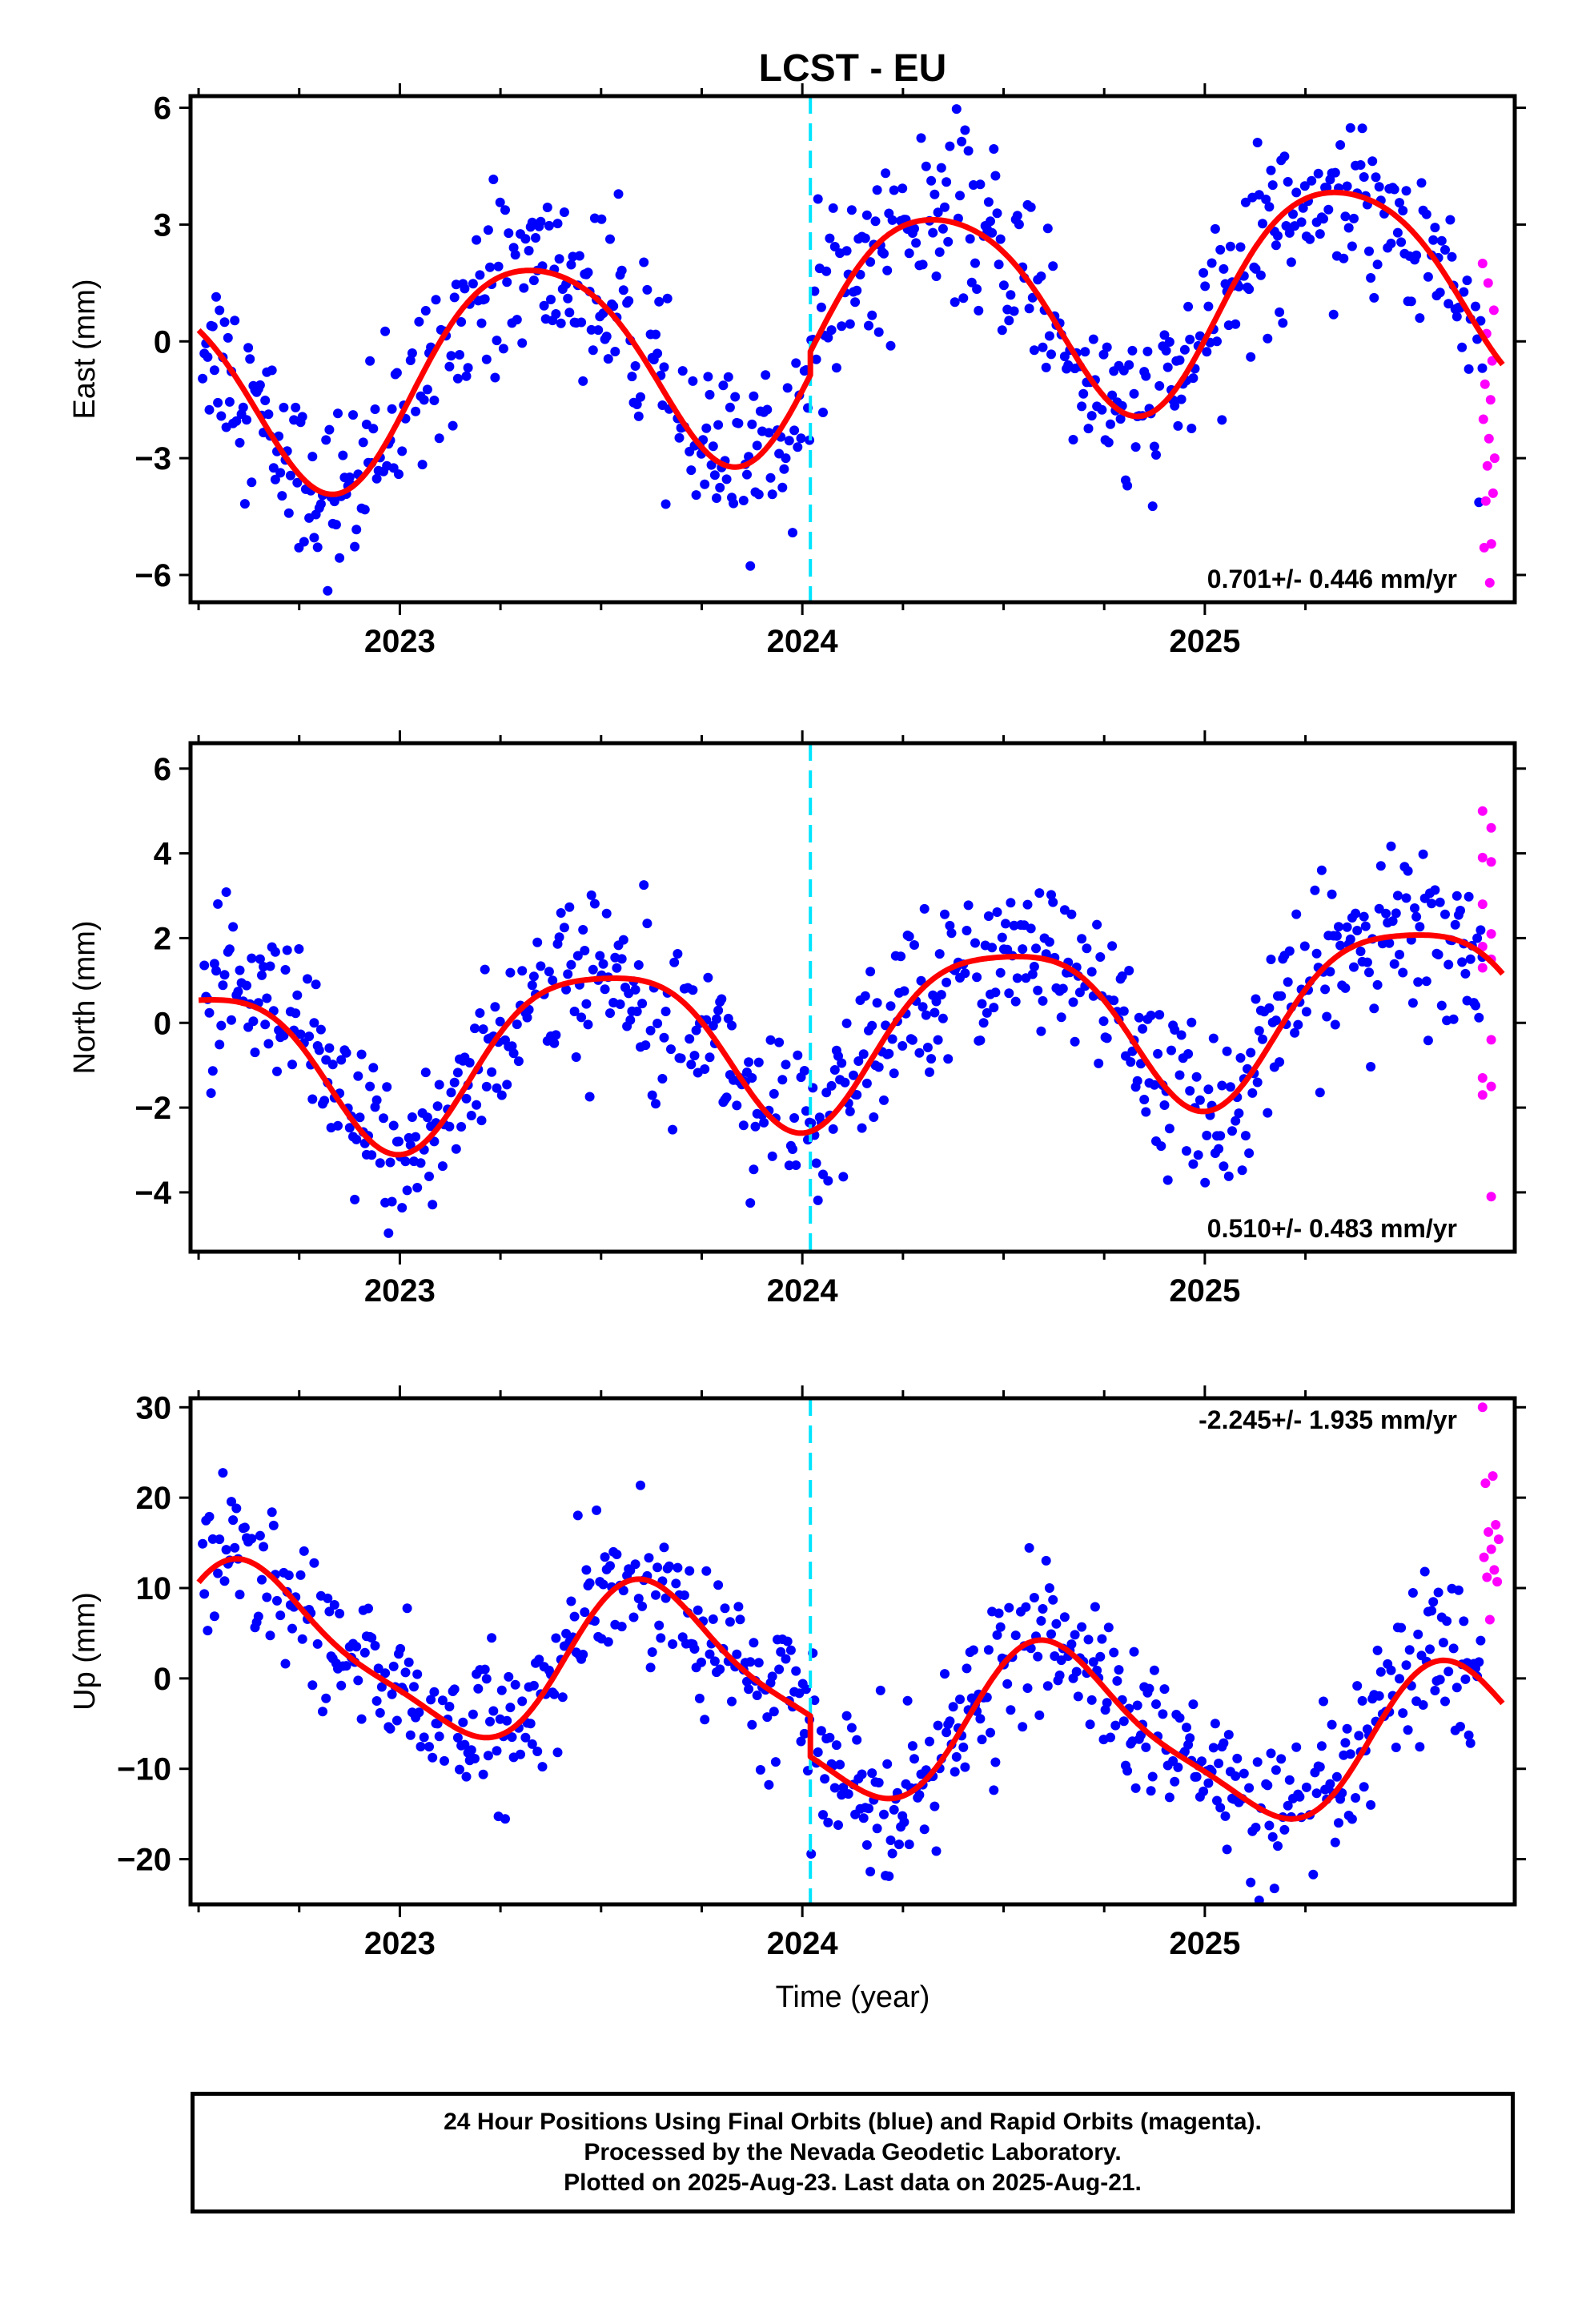 This screenshot has height=2324, width=1582. I want to click on y-tick-label: 2, so click(162, 938).